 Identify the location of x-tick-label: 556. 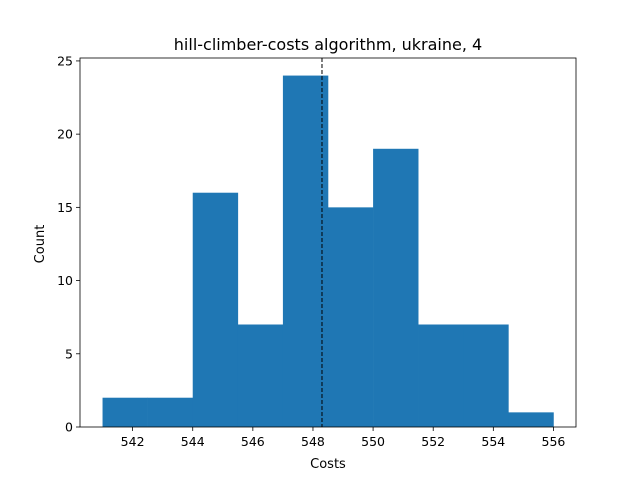
(554, 441).